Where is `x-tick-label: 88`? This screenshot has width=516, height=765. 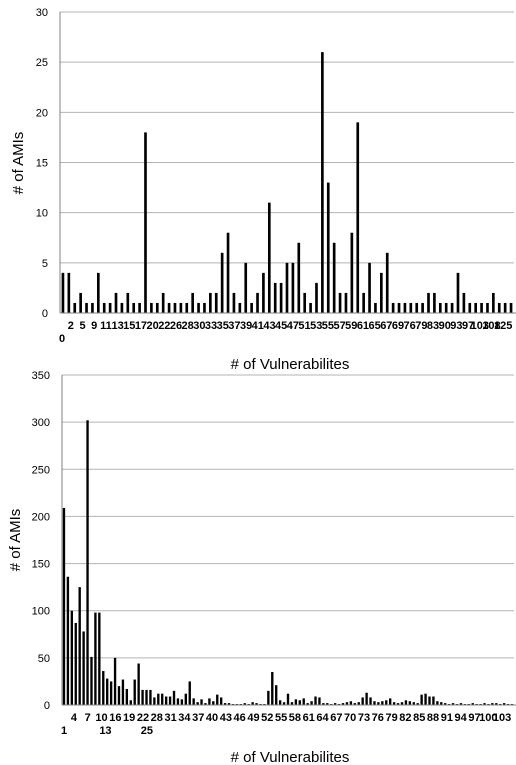
x-tick-label: 88 is located at coordinates (433, 718).